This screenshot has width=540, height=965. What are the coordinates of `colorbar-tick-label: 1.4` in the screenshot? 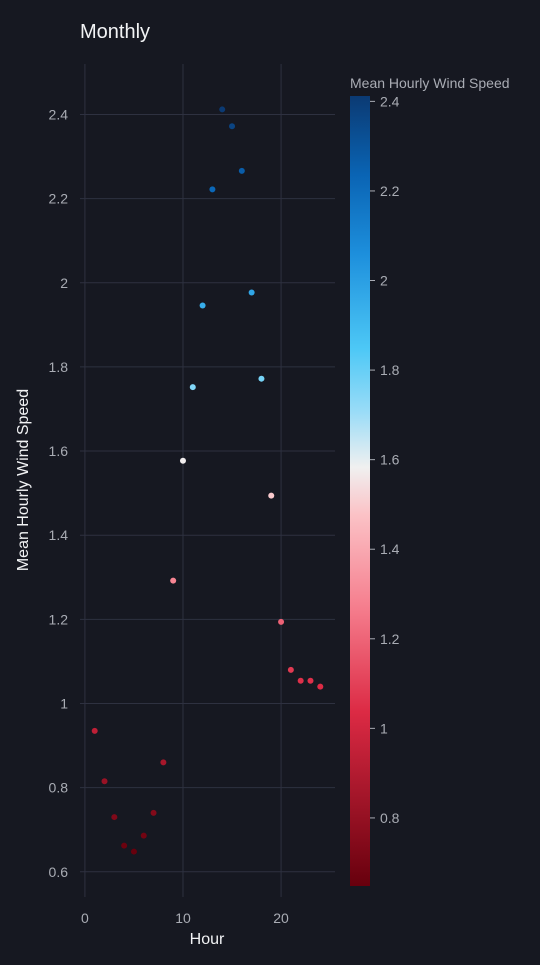 It's located at (390, 549).